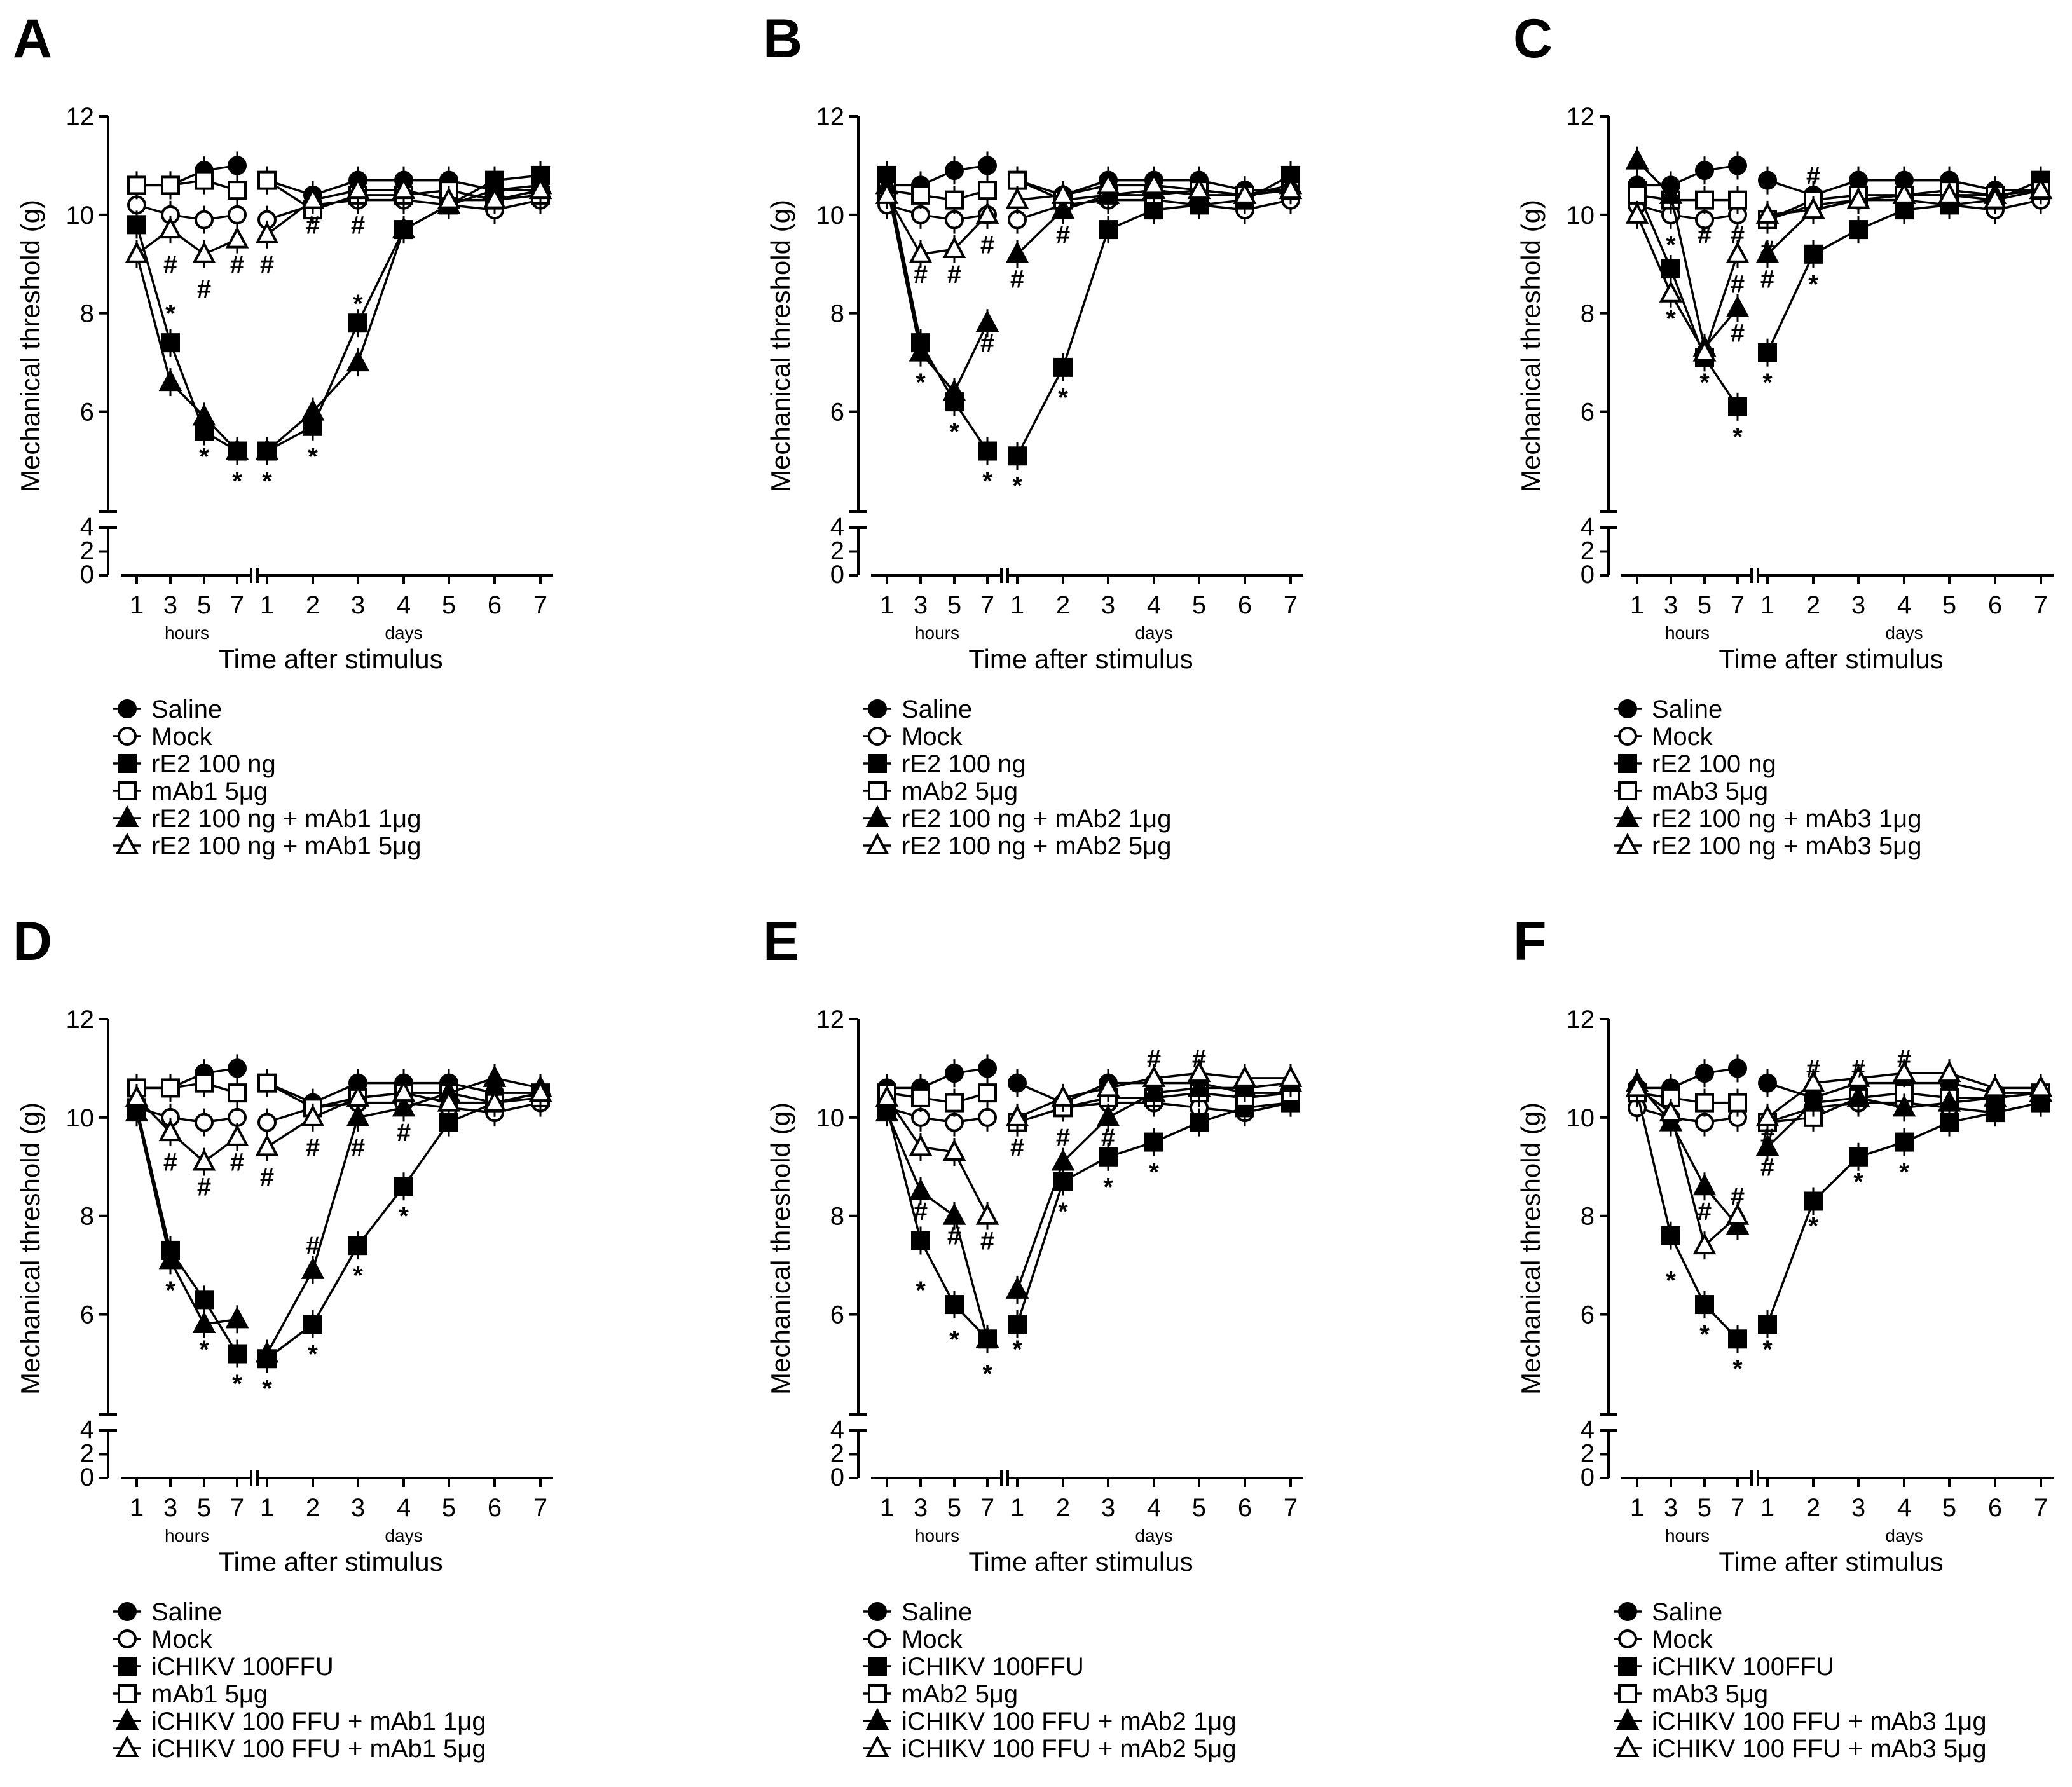  What do you see at coordinates (913, 1639) in the screenshot?
I see `legend-item: Mock` at bounding box center [913, 1639].